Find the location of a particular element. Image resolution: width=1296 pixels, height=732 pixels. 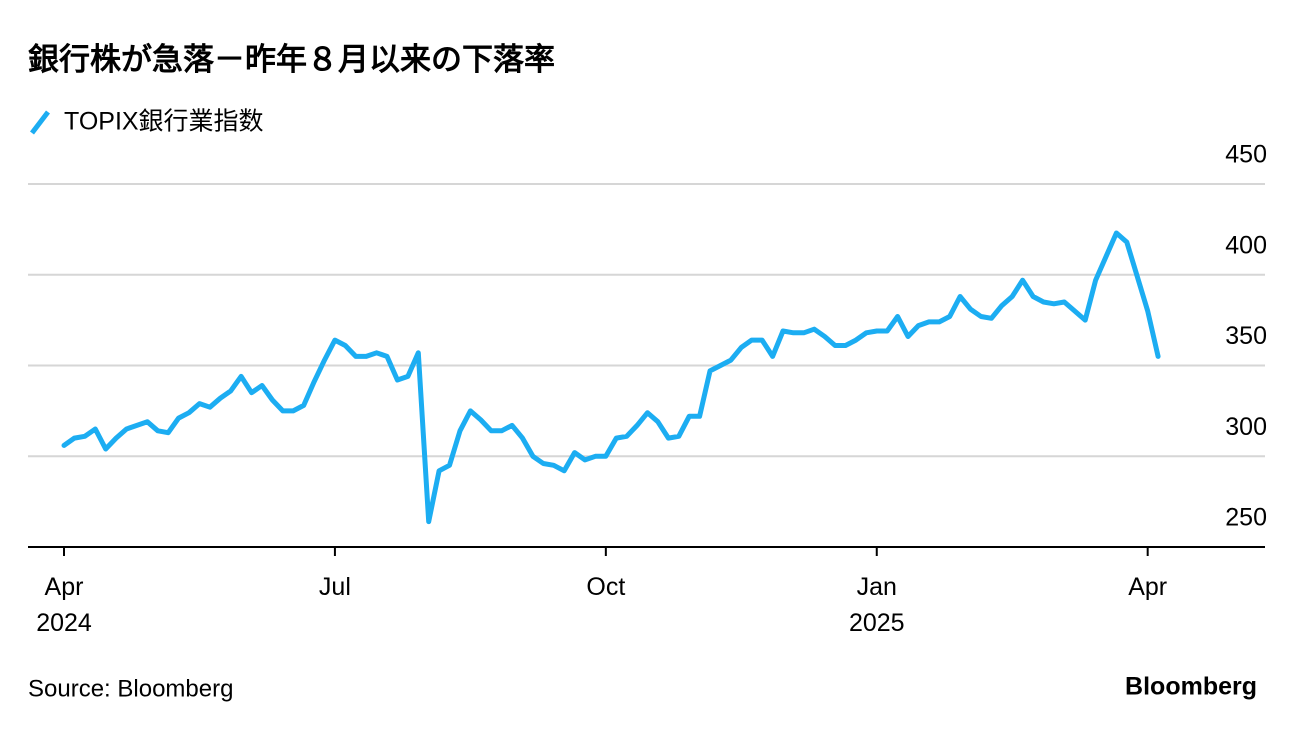

y-tick-label: 350 is located at coordinates (1246, 336).